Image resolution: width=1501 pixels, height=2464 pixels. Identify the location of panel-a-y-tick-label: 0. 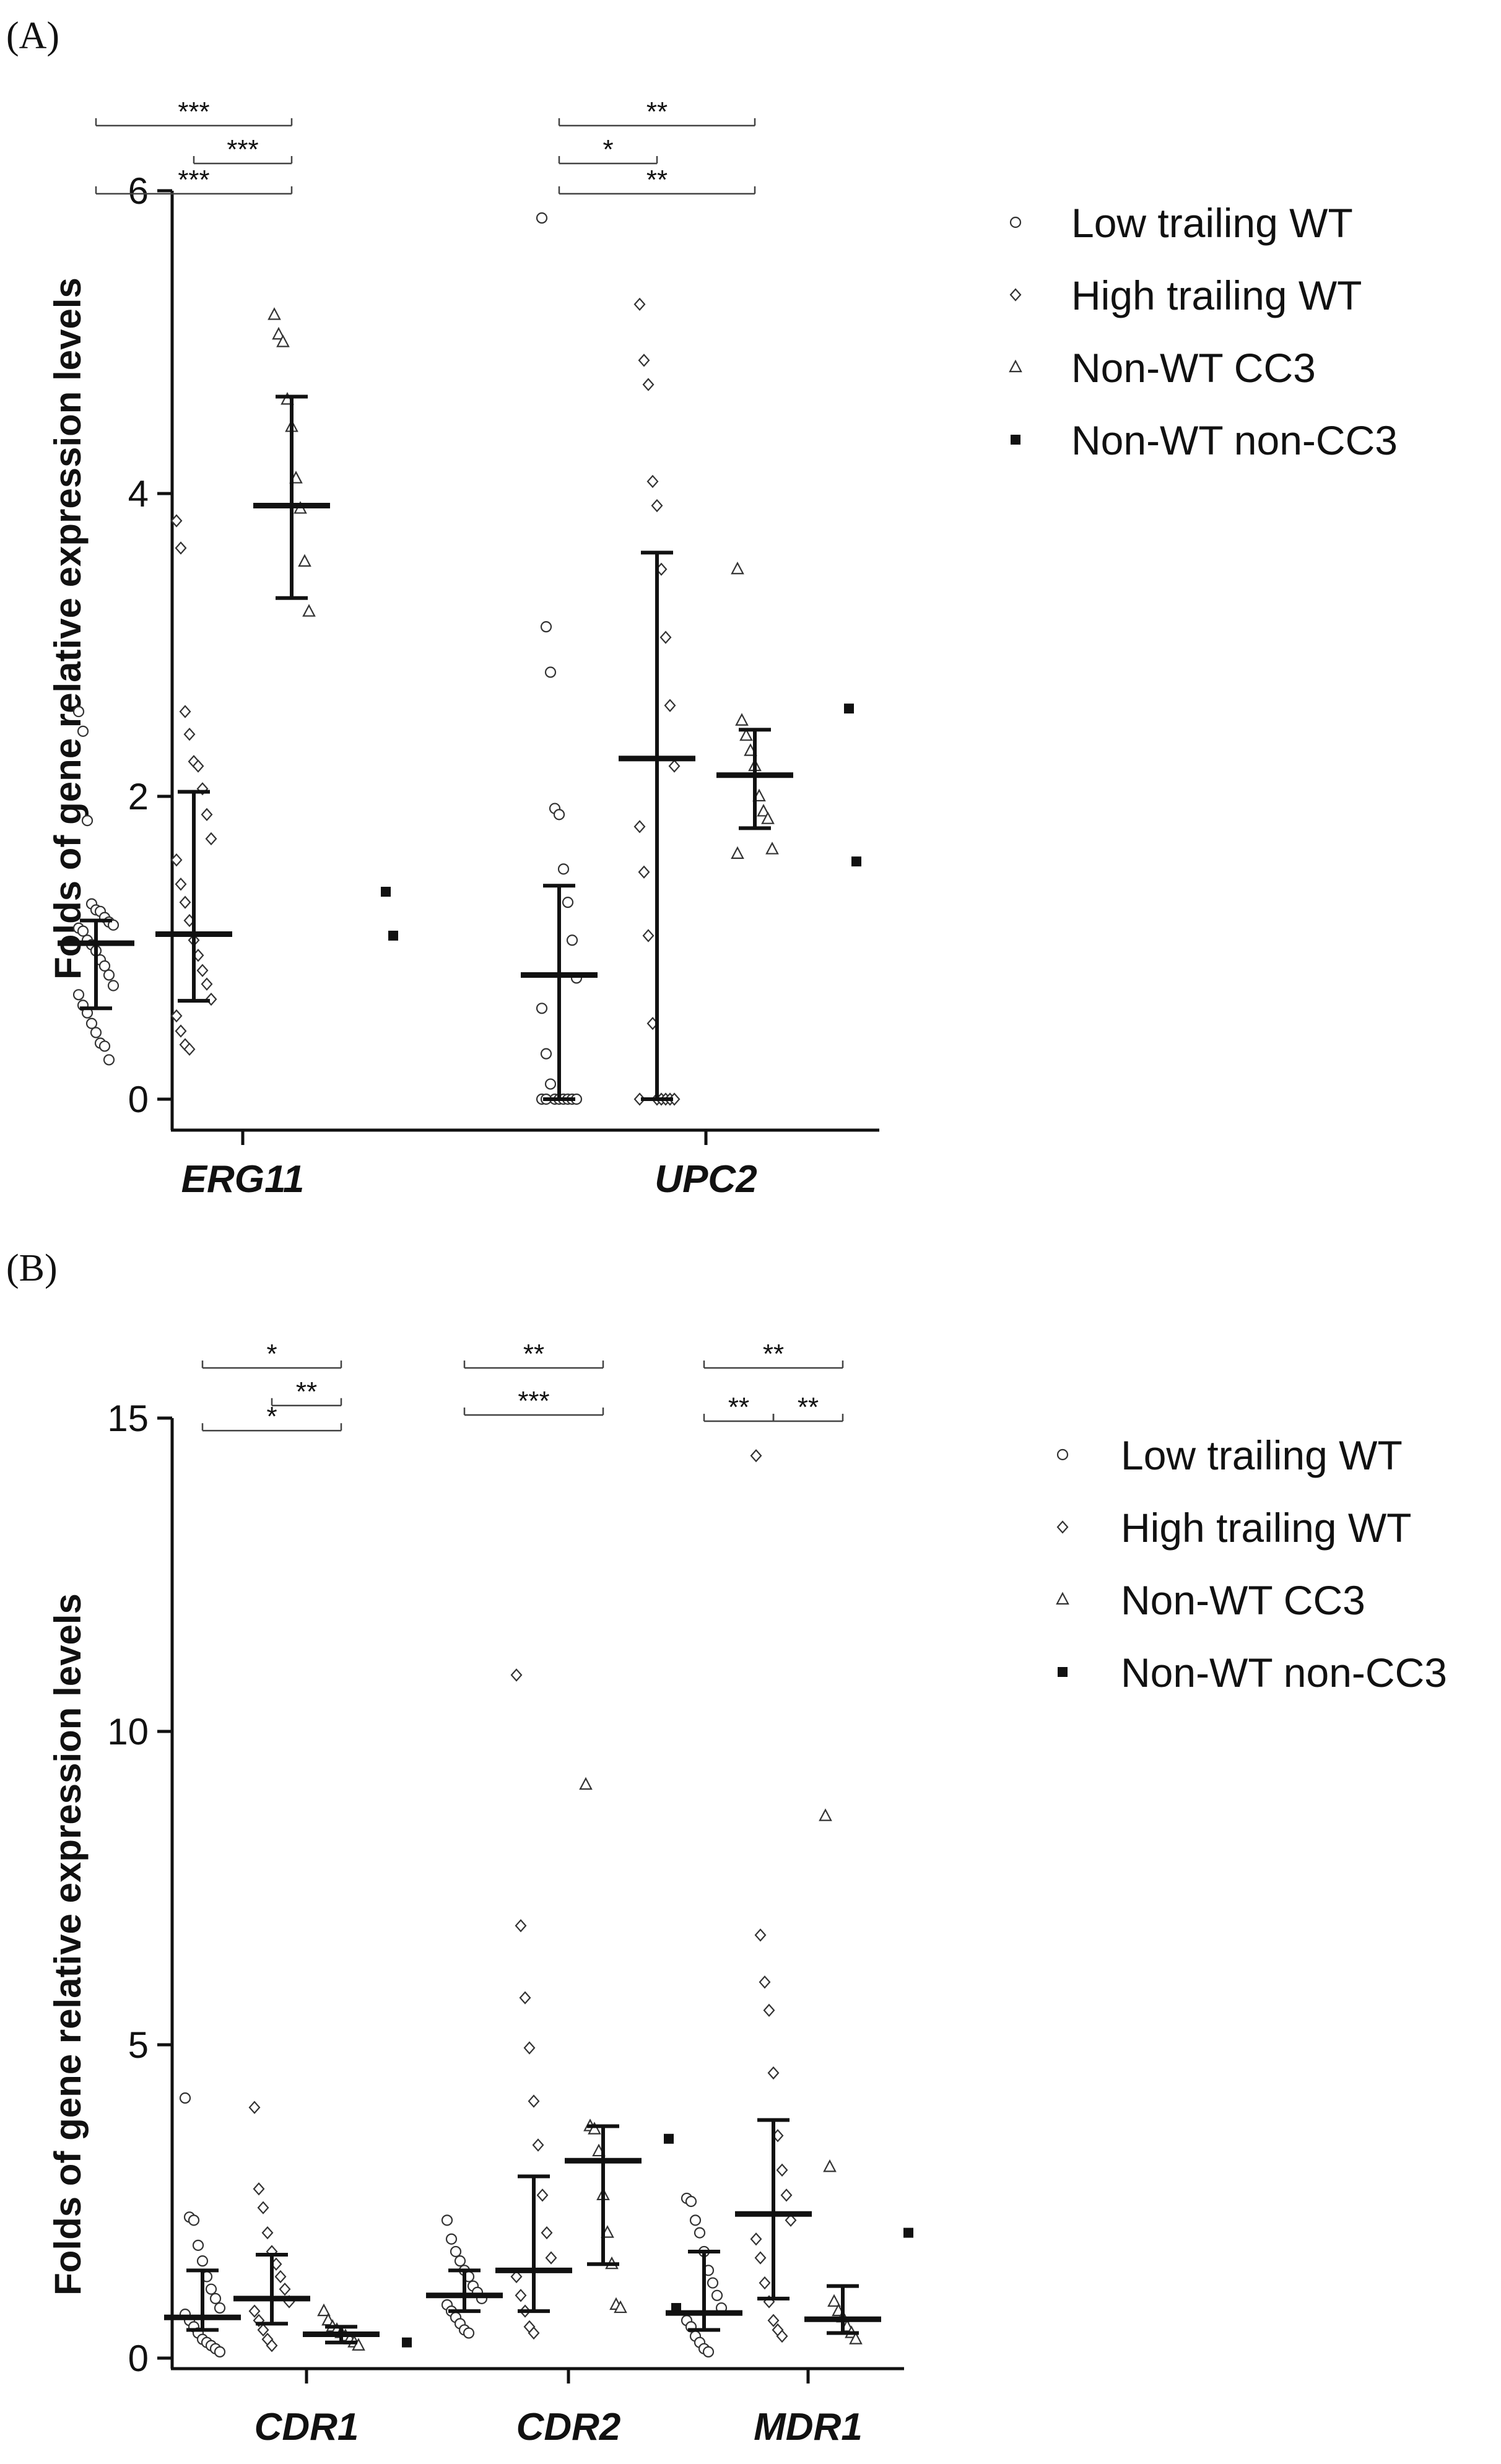
(138, 1099).